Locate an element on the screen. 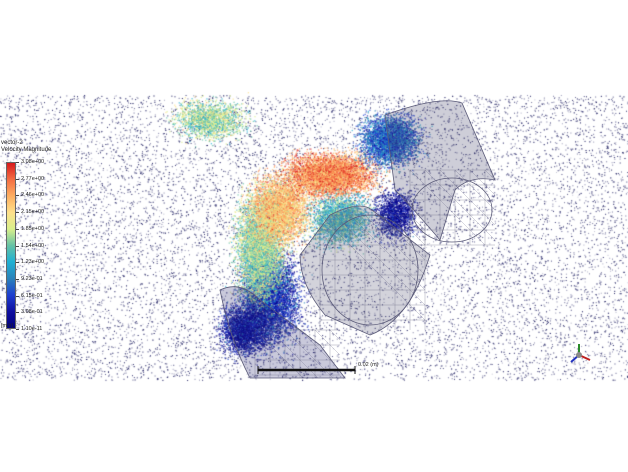 The image size is (628, 472). legend-color-bar is located at coordinates (11, 245).